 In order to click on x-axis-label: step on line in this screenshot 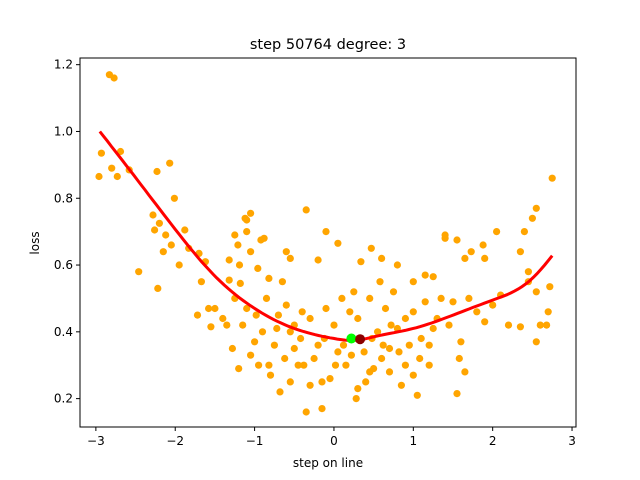, I will do `click(328, 463)`.